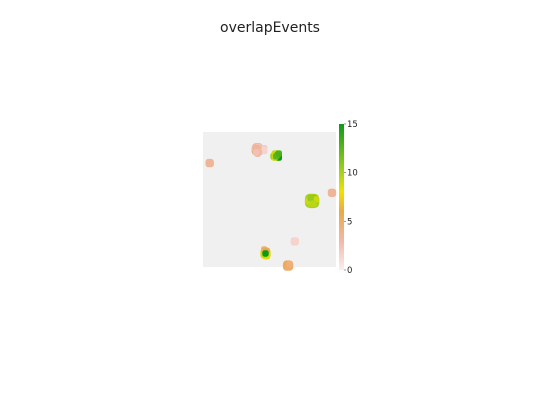 The width and height of the screenshot is (540, 400). What do you see at coordinates (270, 28) in the screenshot?
I see `chart-title: overlapEvents` at bounding box center [270, 28].